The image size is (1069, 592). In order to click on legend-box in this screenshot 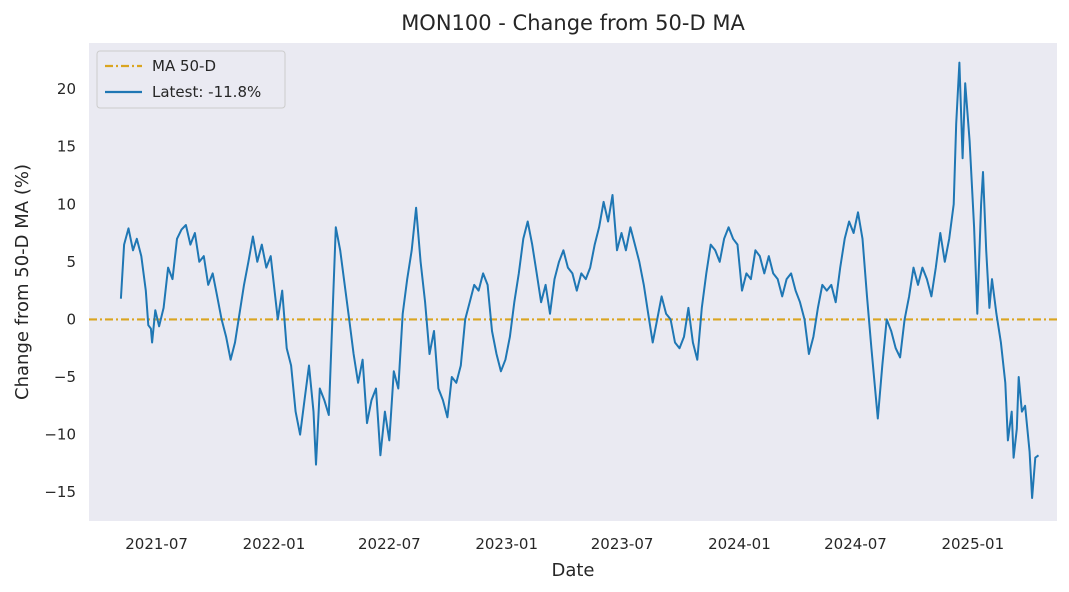, I will do `click(191, 79)`.